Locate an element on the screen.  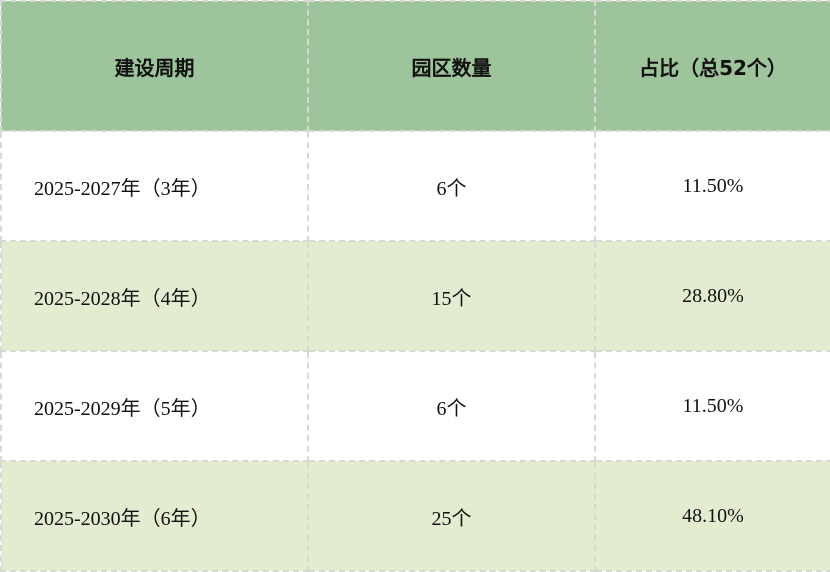
cell-share: 28.80% is located at coordinates (712, 296).